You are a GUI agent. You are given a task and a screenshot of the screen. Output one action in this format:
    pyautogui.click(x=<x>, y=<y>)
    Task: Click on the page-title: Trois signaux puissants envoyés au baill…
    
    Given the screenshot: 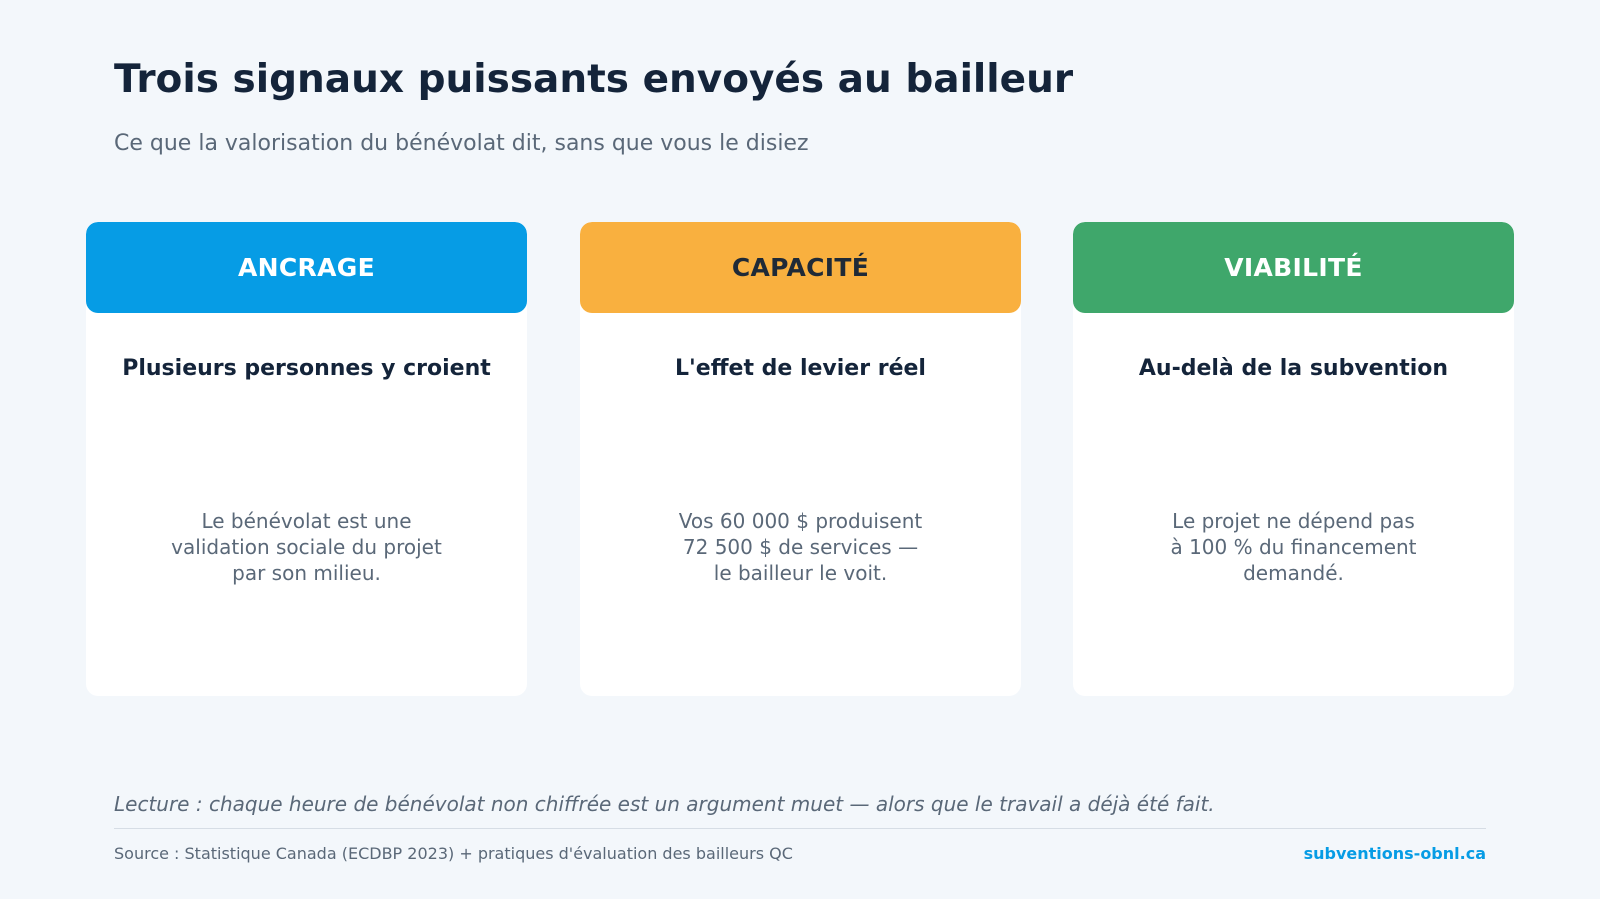 What is the action you would take?
    pyautogui.click(x=594, y=79)
    